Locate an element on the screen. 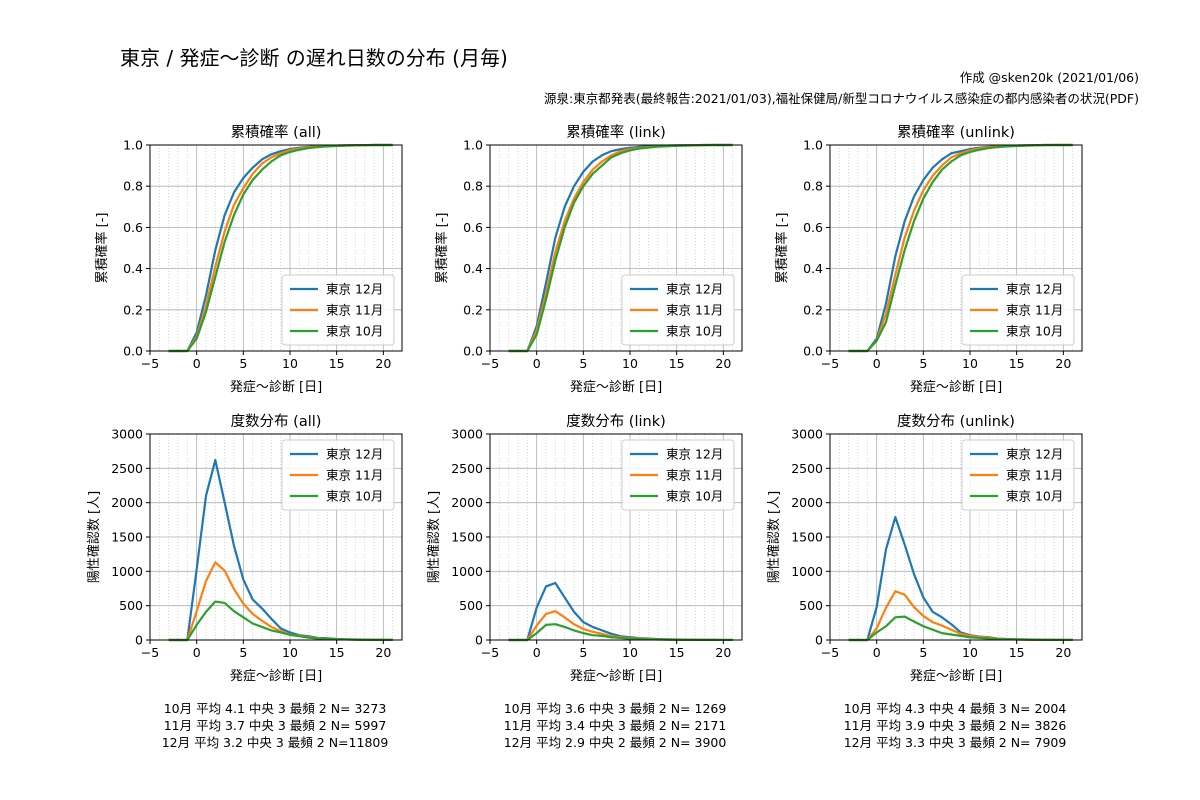 This screenshot has height=800, width=1200. credit-text: 作成 @sken20k (2021/01/06) is located at coordinates (1049, 77).